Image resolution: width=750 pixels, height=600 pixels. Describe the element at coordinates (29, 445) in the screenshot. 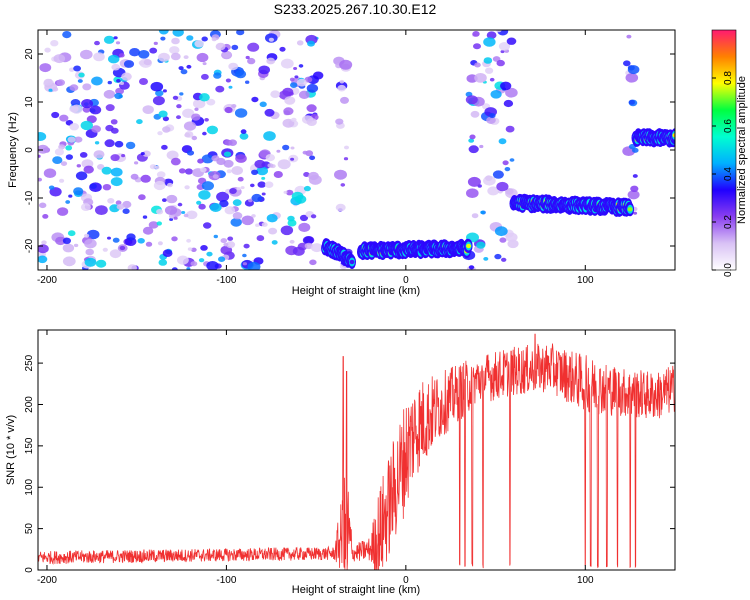

I see `snr-y-tick-label: 150` at that location.